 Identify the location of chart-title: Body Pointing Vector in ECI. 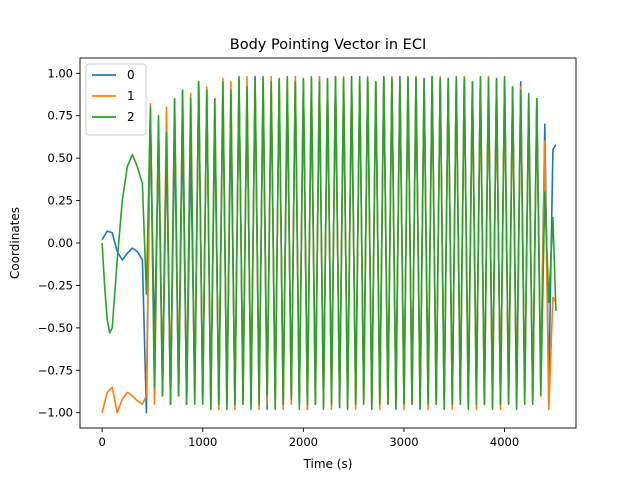
(328, 45).